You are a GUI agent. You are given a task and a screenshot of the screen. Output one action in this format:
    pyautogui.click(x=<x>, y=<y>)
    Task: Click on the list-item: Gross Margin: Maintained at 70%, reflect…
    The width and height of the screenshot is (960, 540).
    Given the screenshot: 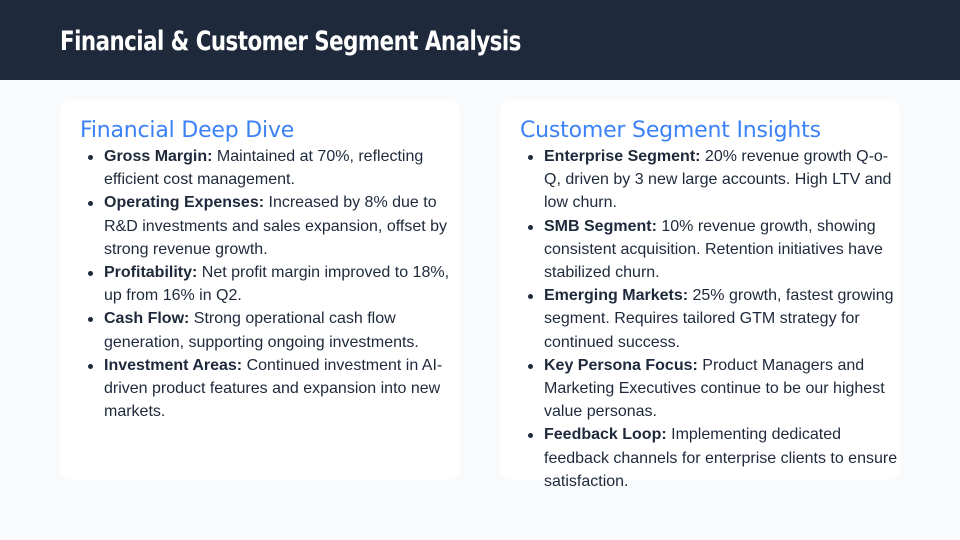 What is the action you would take?
    pyautogui.click(x=276, y=168)
    